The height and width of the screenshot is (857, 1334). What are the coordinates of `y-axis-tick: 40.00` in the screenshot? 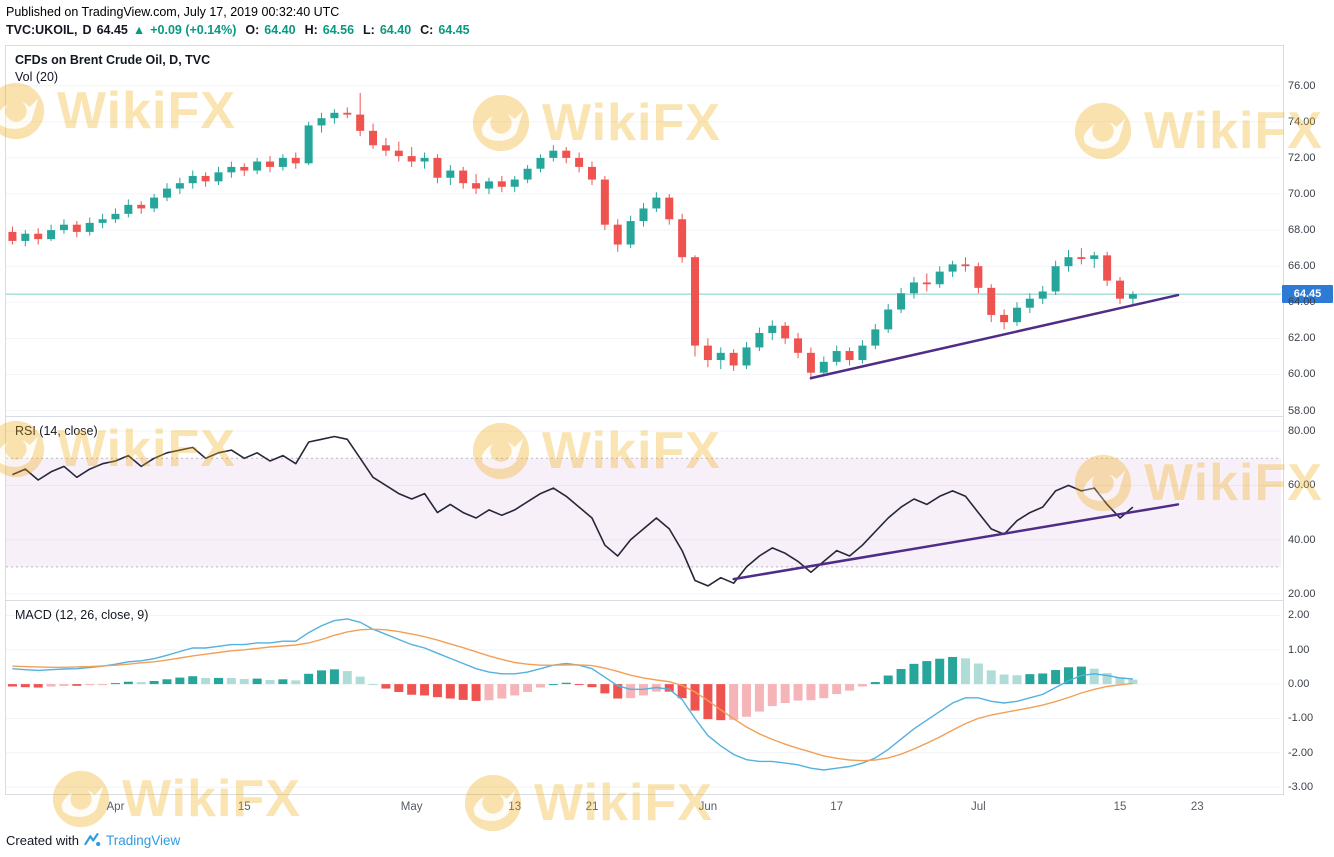 It's located at (1302, 539).